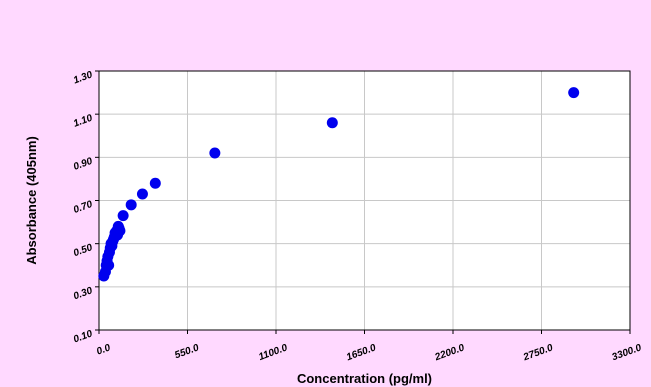 This screenshot has height=387, width=651. I want to click on x-axis-tick-labels: 0.0 550.0 1100.0 1650.0 2200.0 2750.0 3300.0, so click(369, 352).